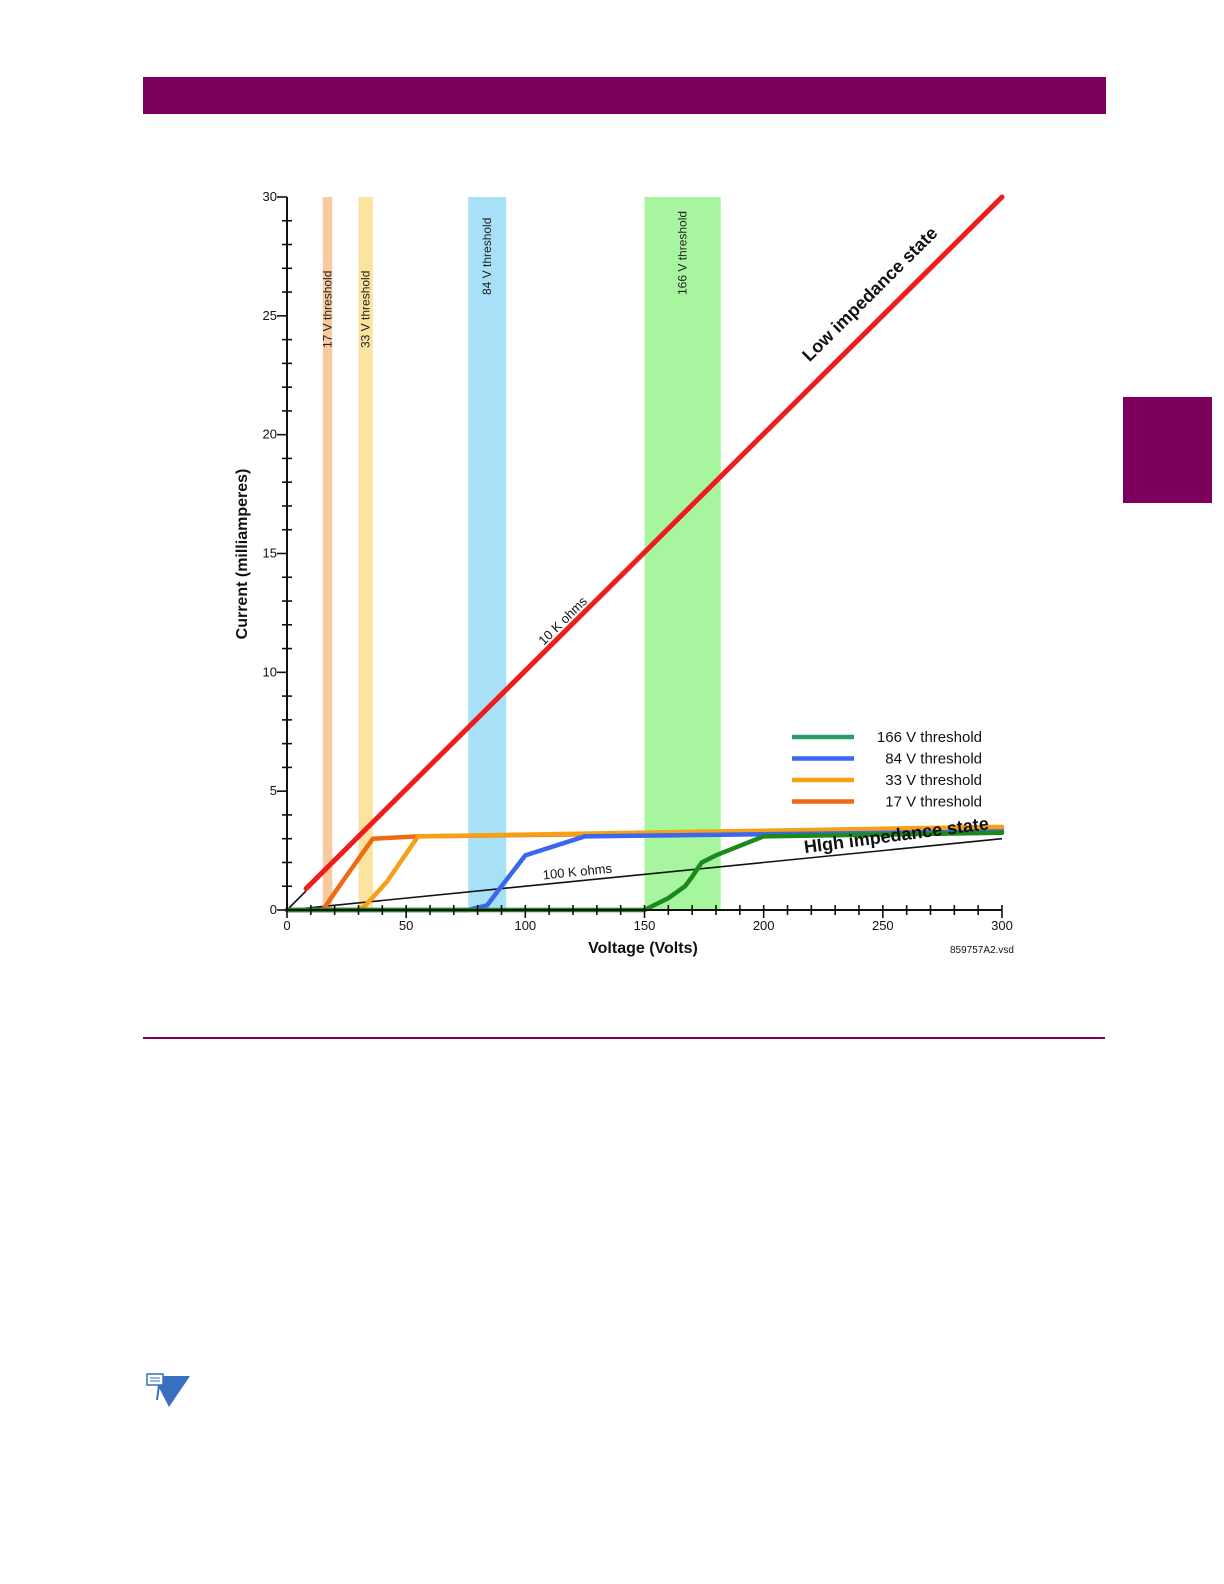 The height and width of the screenshot is (1584, 1224). Describe the element at coordinates (562, 620) in the screenshot. I see `ref-label-10-k-ohms: 10 K ohms` at that location.